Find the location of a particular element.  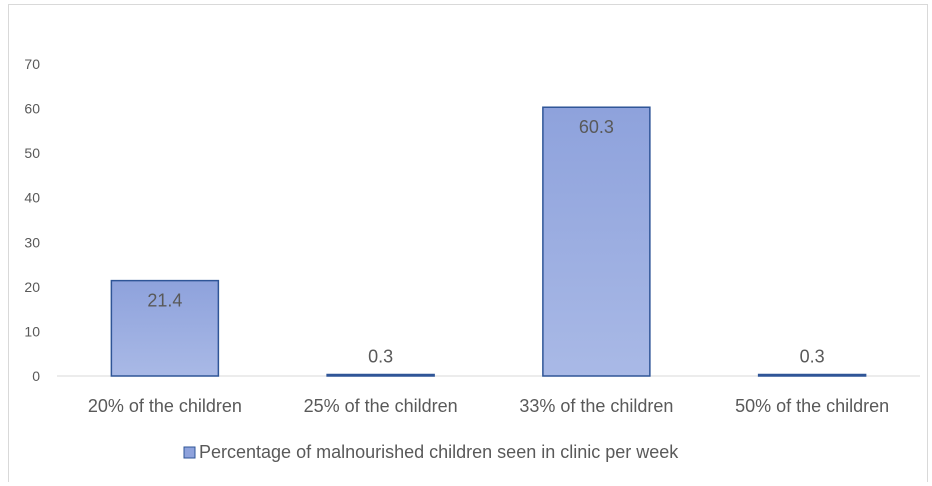

y-tick-label: 40 is located at coordinates (32, 198).